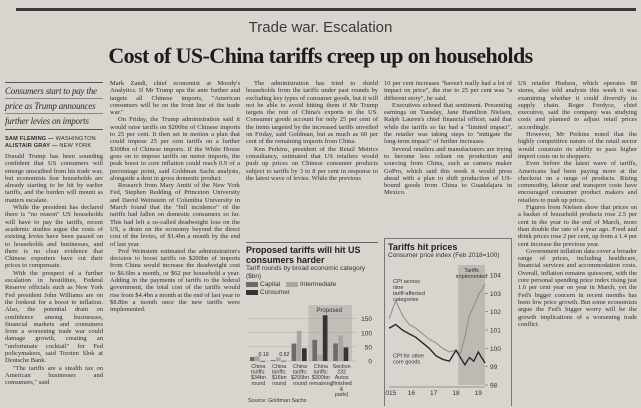 Image resolution: width=641 pixels, height=408 pixels. Describe the element at coordinates (279, 375) in the screenshot. I see `x-tick-label: China tariffs: $16bn round` at that location.